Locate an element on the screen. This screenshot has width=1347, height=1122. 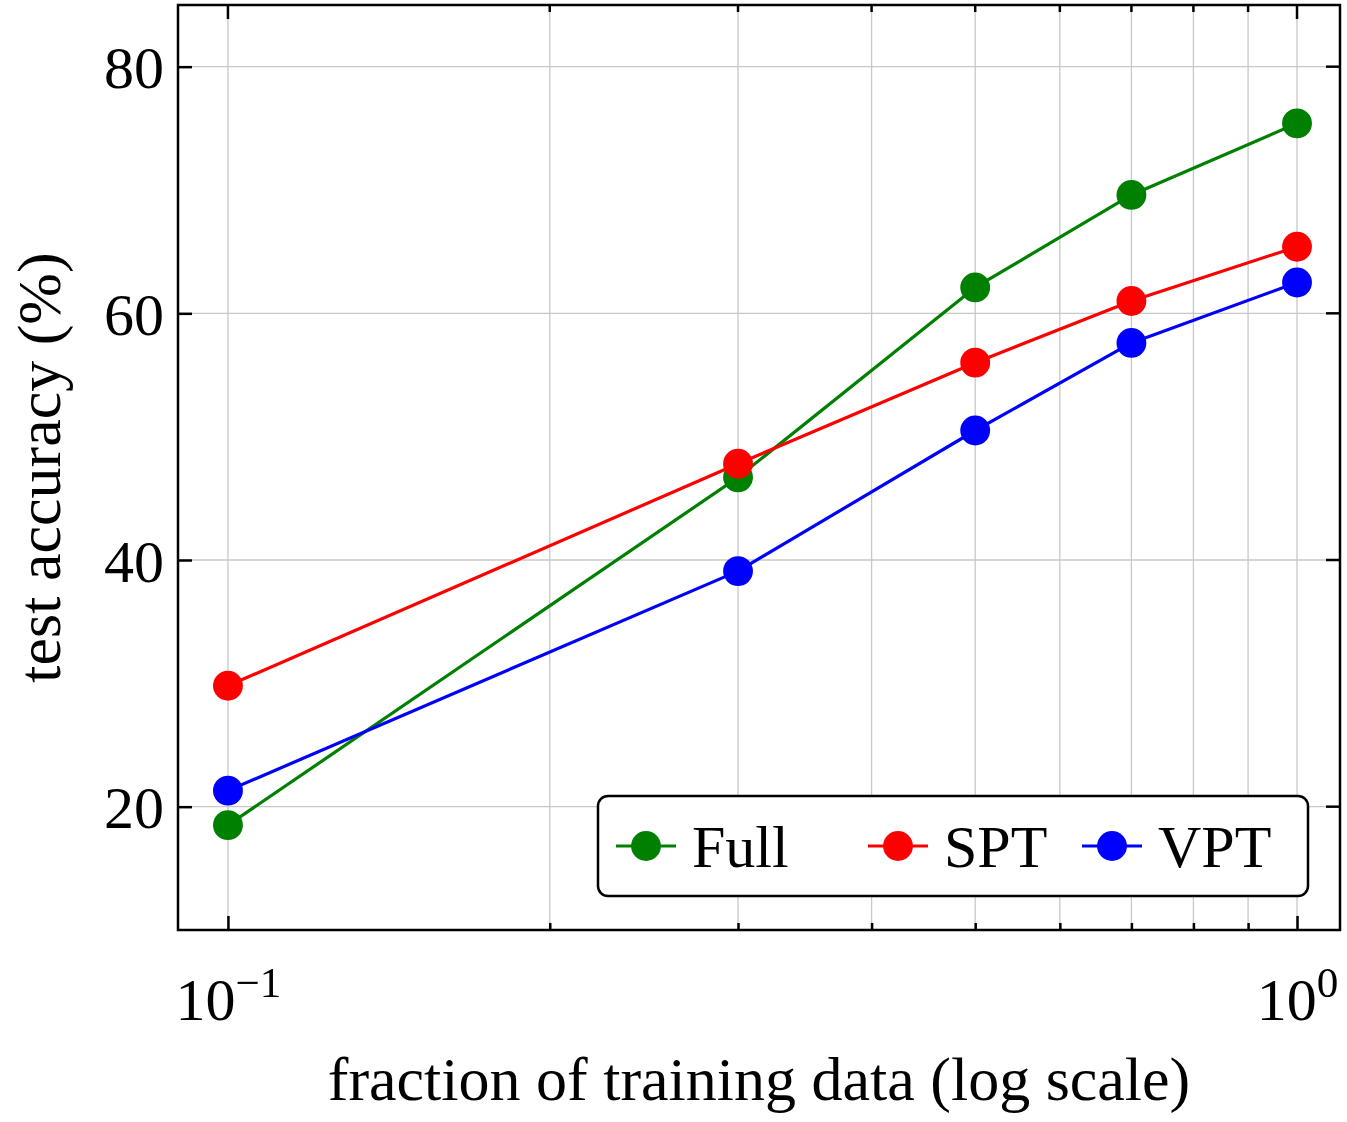
y-tick-label: 20 is located at coordinates (134, 808).